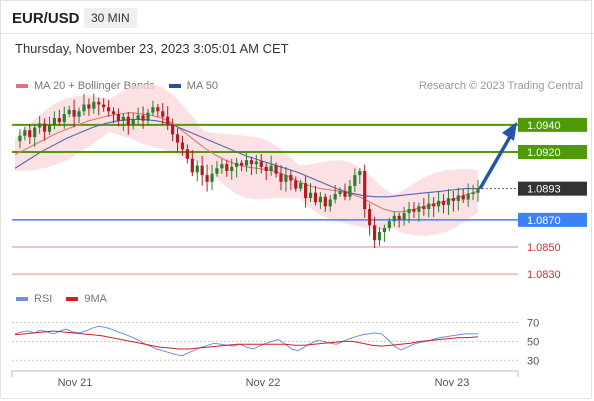  Describe the element at coordinates (544, 190) in the screenshot. I see `current-price-label: 1.0893` at that location.